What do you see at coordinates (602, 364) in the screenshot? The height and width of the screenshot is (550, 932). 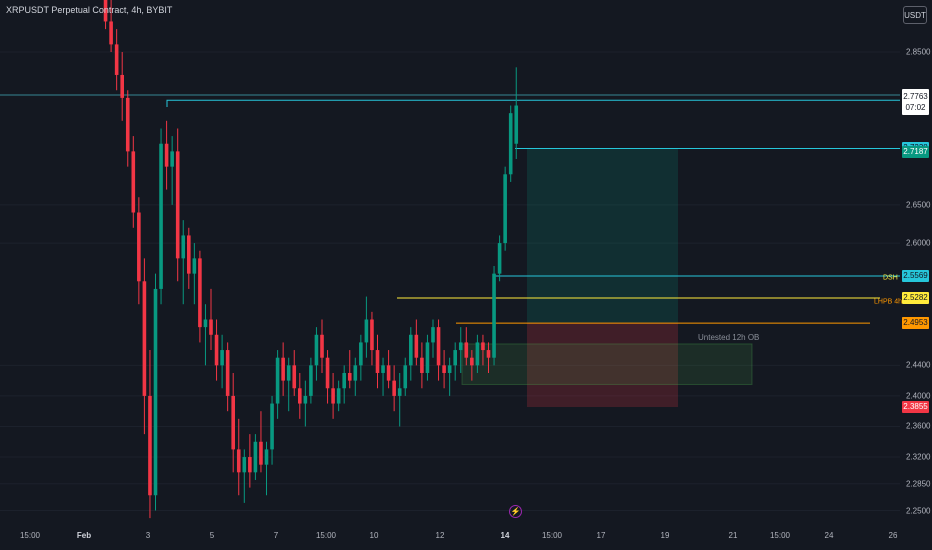 I see `stop-zone` at bounding box center [602, 364].